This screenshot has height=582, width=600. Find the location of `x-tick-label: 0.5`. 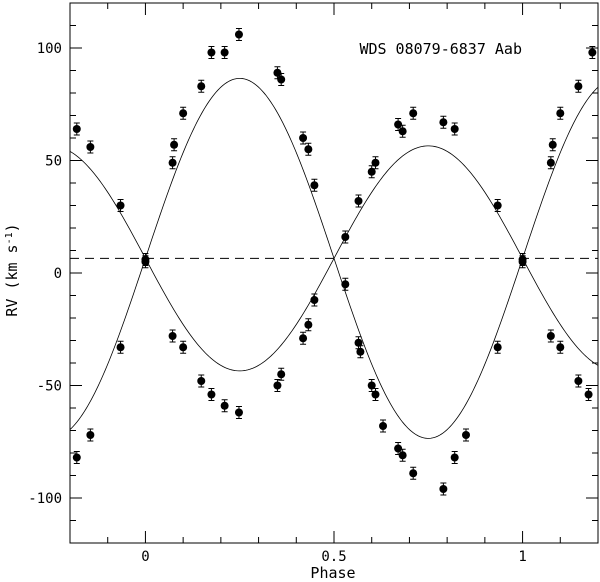

x-tick-label: 0.5 is located at coordinates (333, 557).